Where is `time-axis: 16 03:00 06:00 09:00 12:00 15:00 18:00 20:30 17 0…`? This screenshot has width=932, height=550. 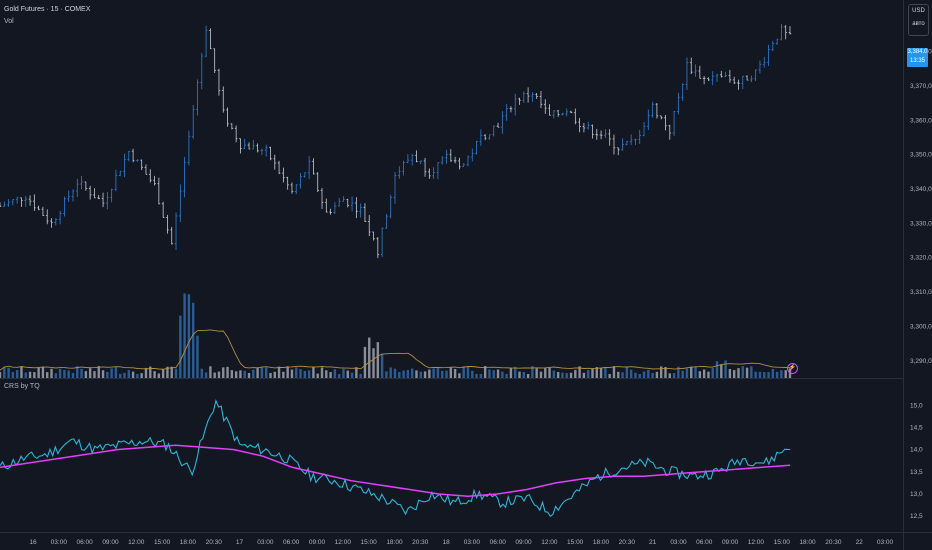
time-axis: 16 03:00 06:00 09:00 12:00 15:00 18:00 20:30 17 0… is located at coordinates (461, 542).